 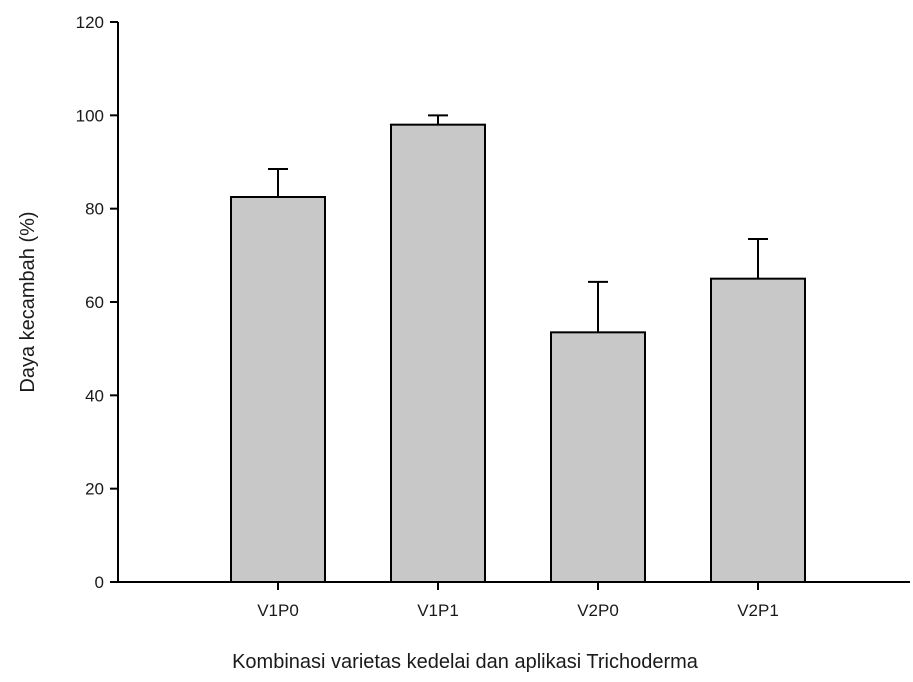 I want to click on x-tick-label: V2P1, so click(x=758, y=610).